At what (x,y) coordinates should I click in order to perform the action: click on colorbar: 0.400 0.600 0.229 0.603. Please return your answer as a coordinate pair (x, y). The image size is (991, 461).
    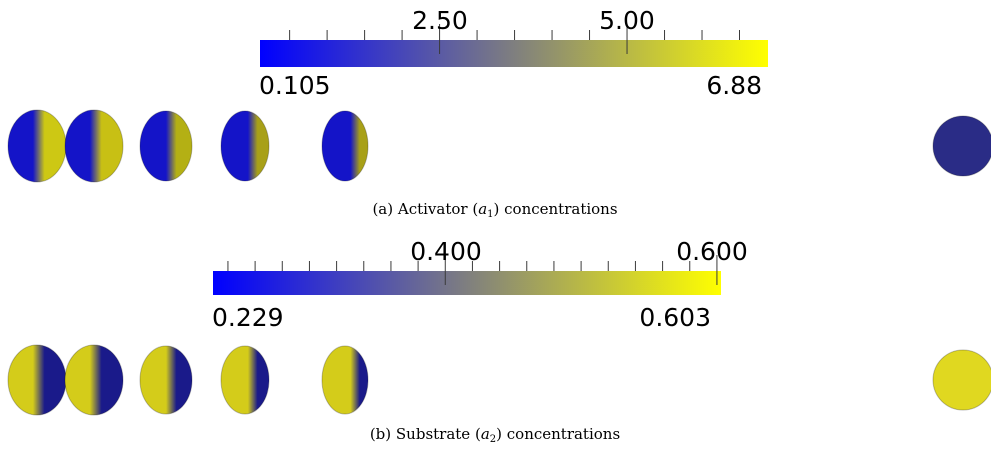
    Looking at the image, I should click on (480, 284).